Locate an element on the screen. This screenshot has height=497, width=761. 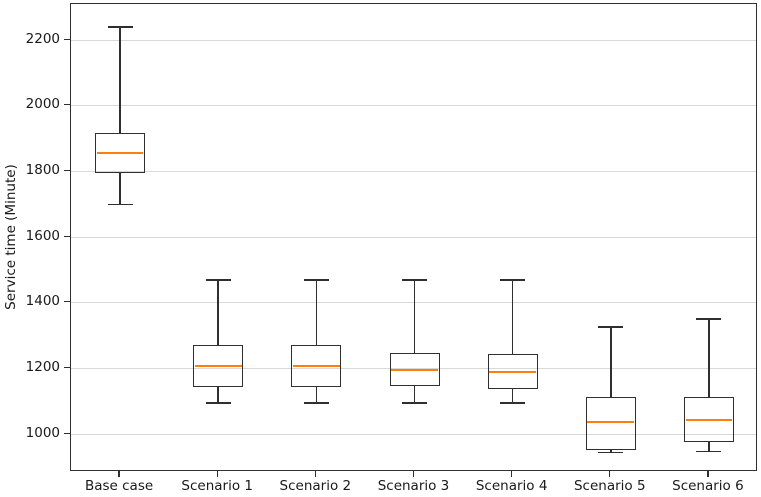
y-tick-label: 2200 is located at coordinates (42, 38).